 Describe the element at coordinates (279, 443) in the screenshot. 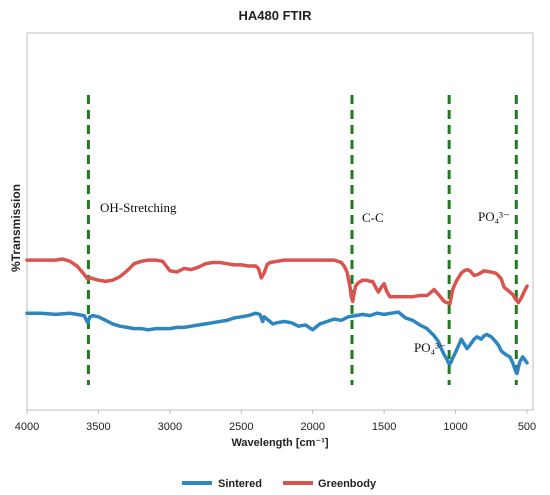

I see `x-axis-label: Wavelength [cm⁻¹]` at that location.